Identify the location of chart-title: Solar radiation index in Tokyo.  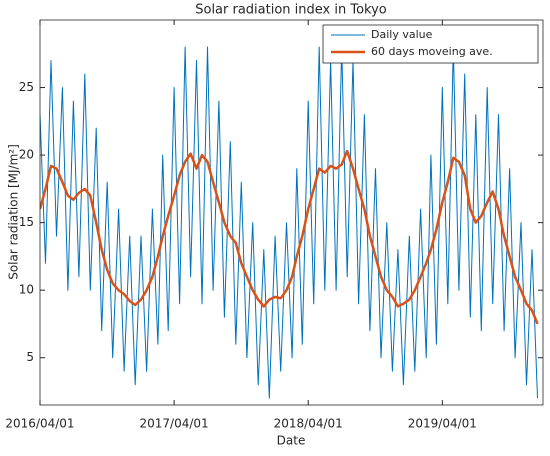
(291, 10).